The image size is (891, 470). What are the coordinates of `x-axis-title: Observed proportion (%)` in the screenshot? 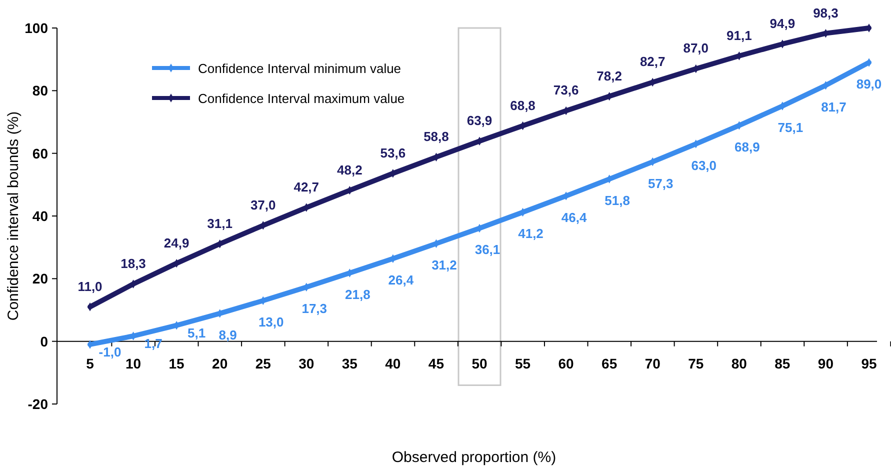 It's located at (474, 457).